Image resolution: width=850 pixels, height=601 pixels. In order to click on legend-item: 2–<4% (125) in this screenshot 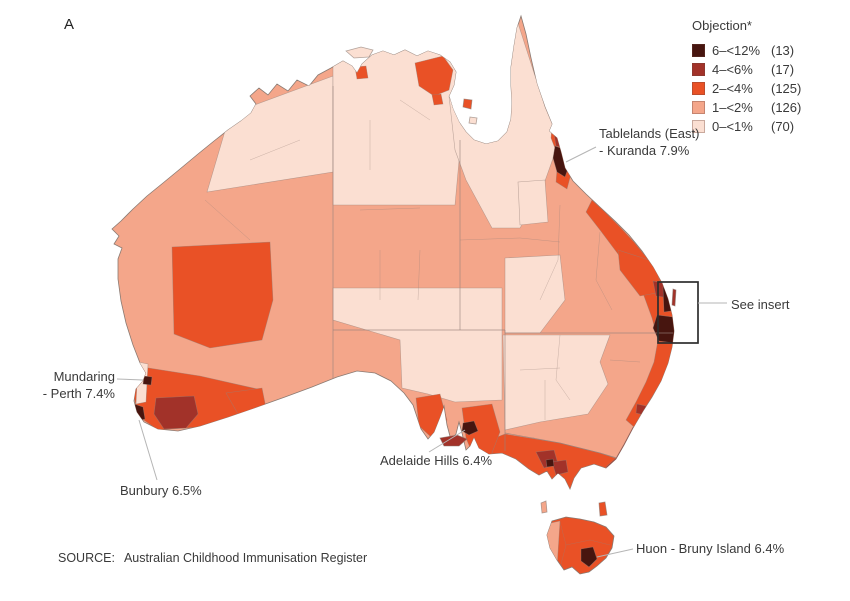, I will do `click(746, 88)`.